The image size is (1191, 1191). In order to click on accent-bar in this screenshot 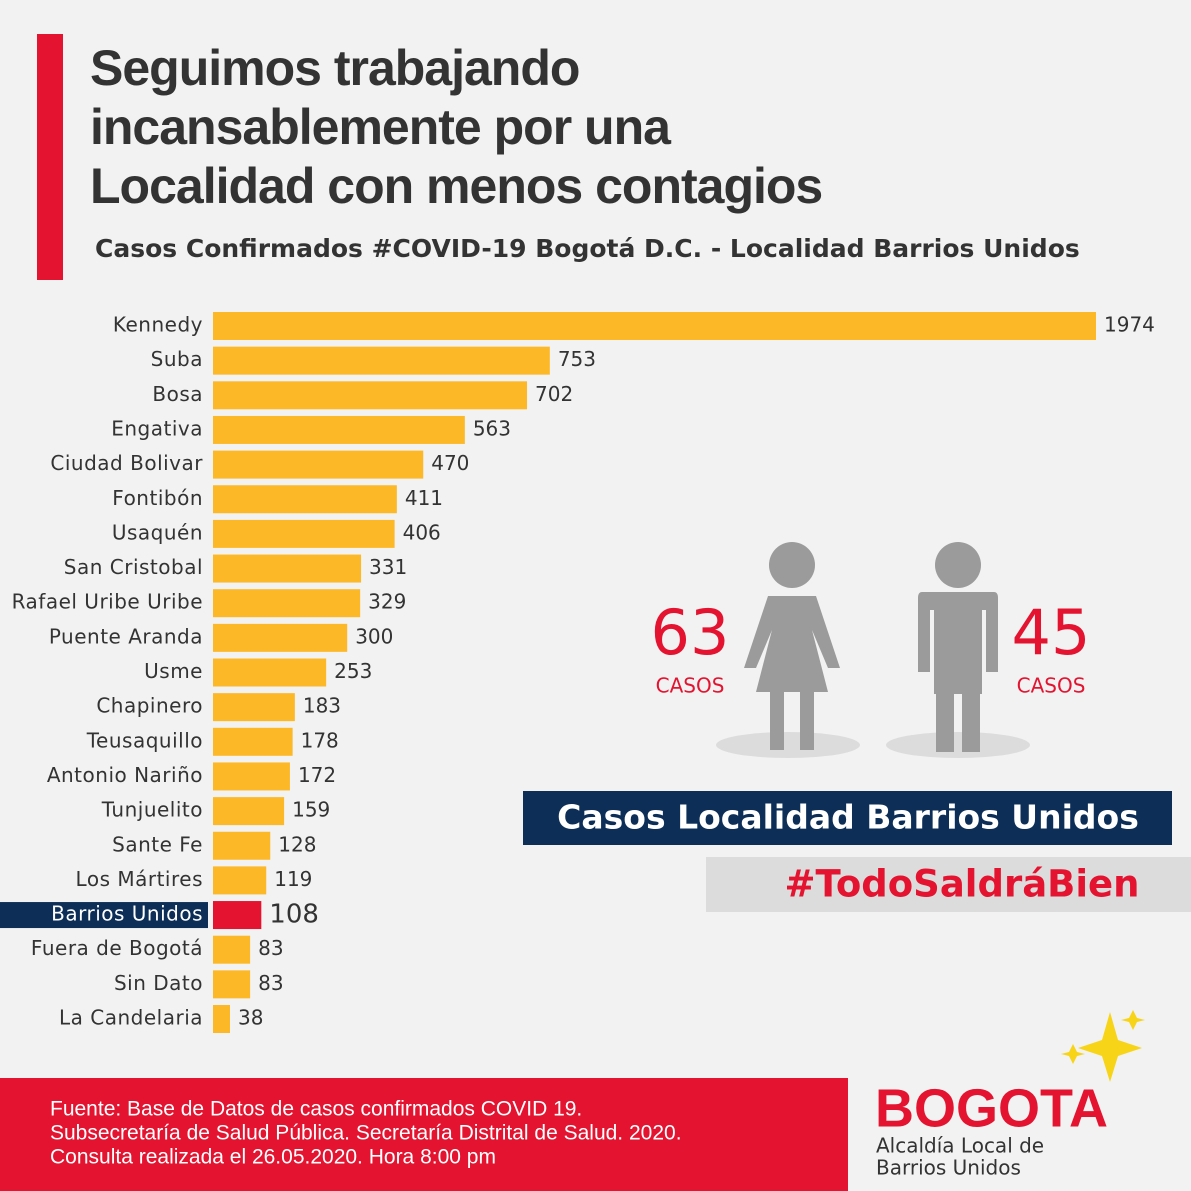, I will do `click(50, 157)`.